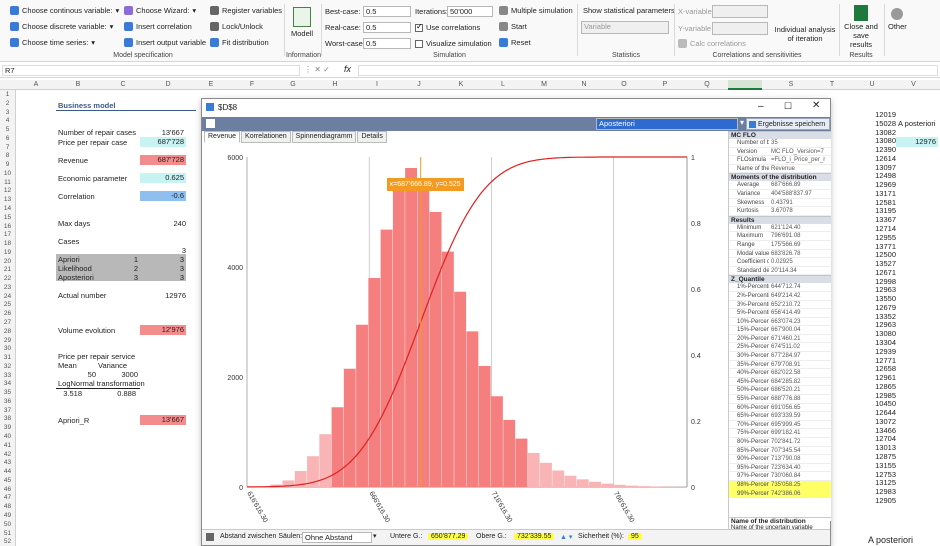 Image resolution: width=940 pixels, height=546 pixels. What do you see at coordinates (7, 393) in the screenshot?
I see `row-header: 35` at bounding box center [7, 393].